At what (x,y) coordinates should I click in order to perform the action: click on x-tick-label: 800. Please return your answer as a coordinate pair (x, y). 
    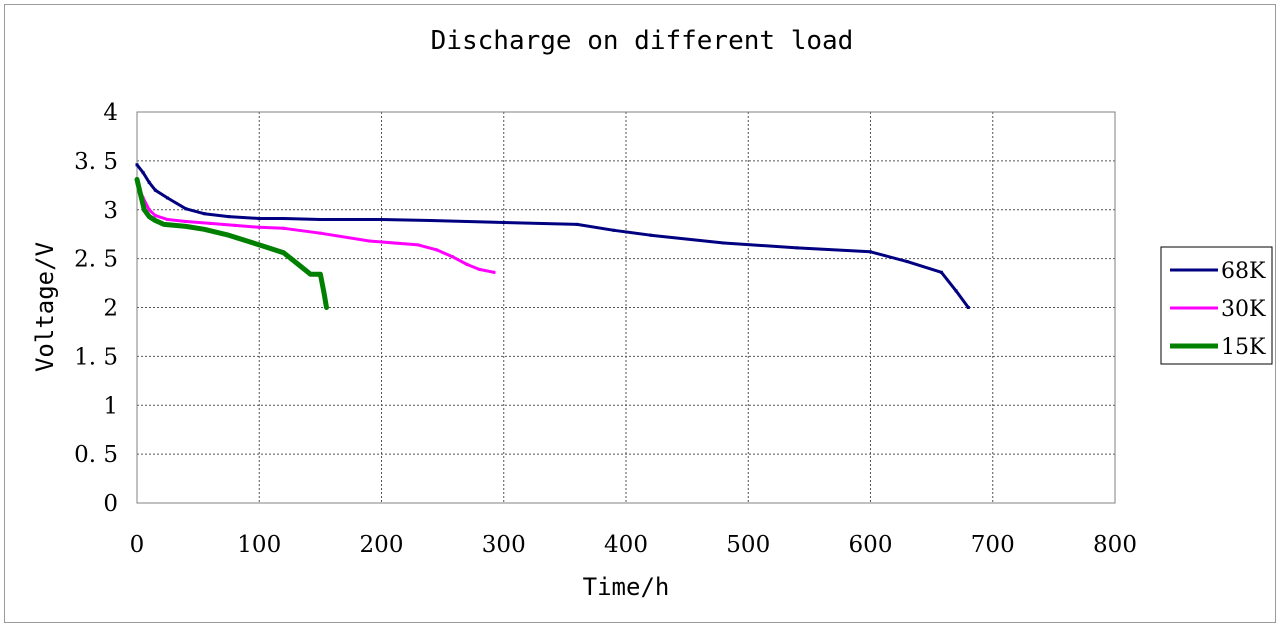
    Looking at the image, I should click on (1115, 545).